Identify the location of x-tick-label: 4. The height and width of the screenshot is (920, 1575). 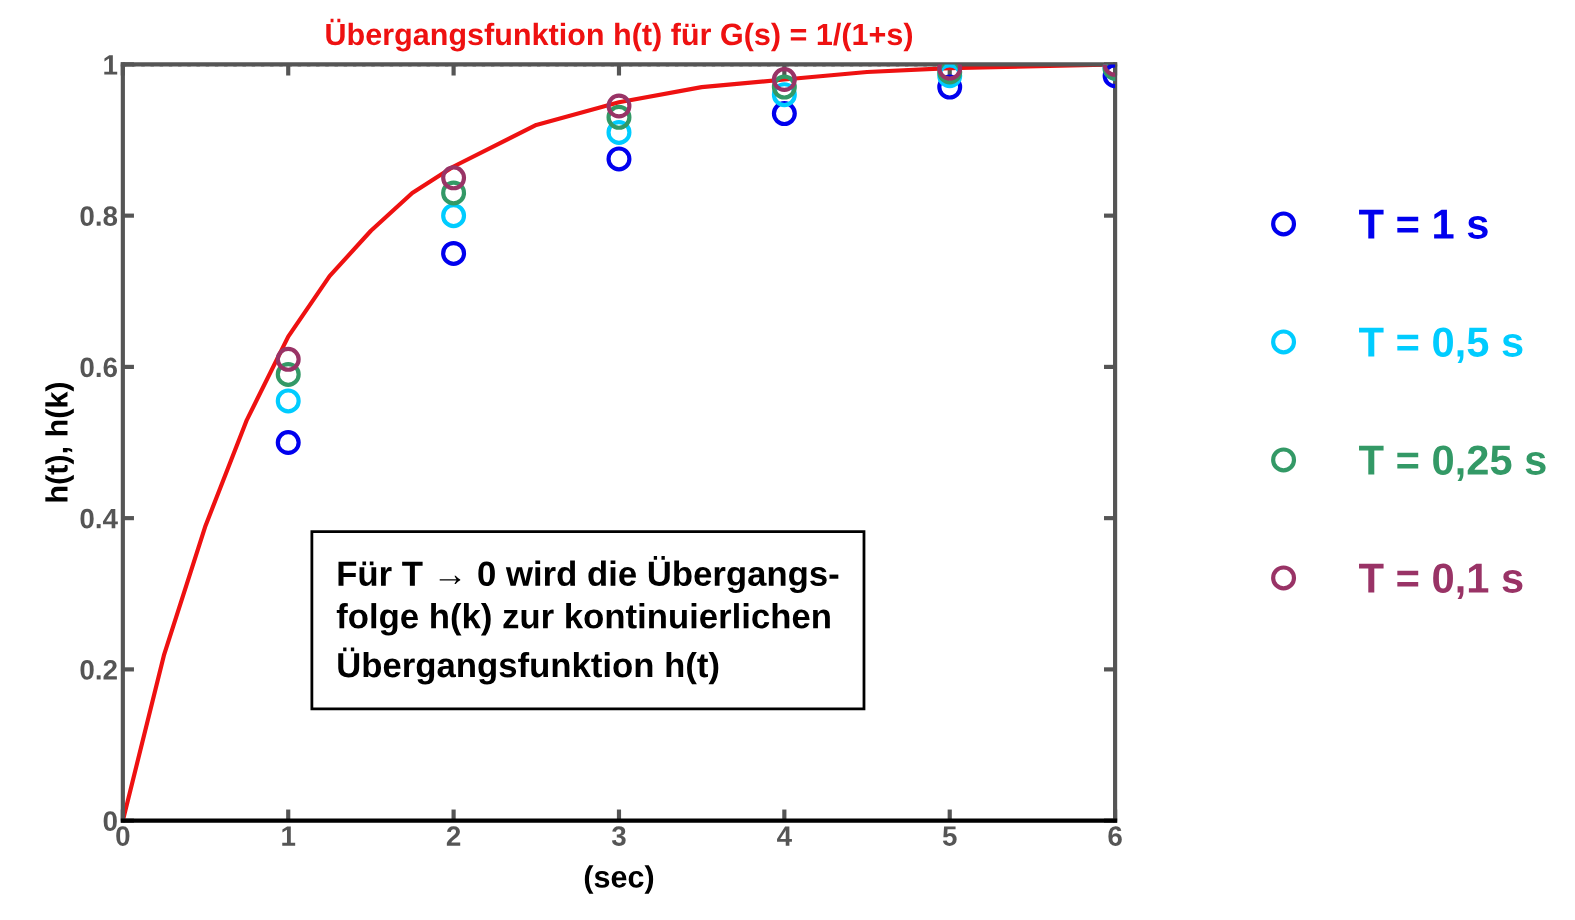
(784, 836).